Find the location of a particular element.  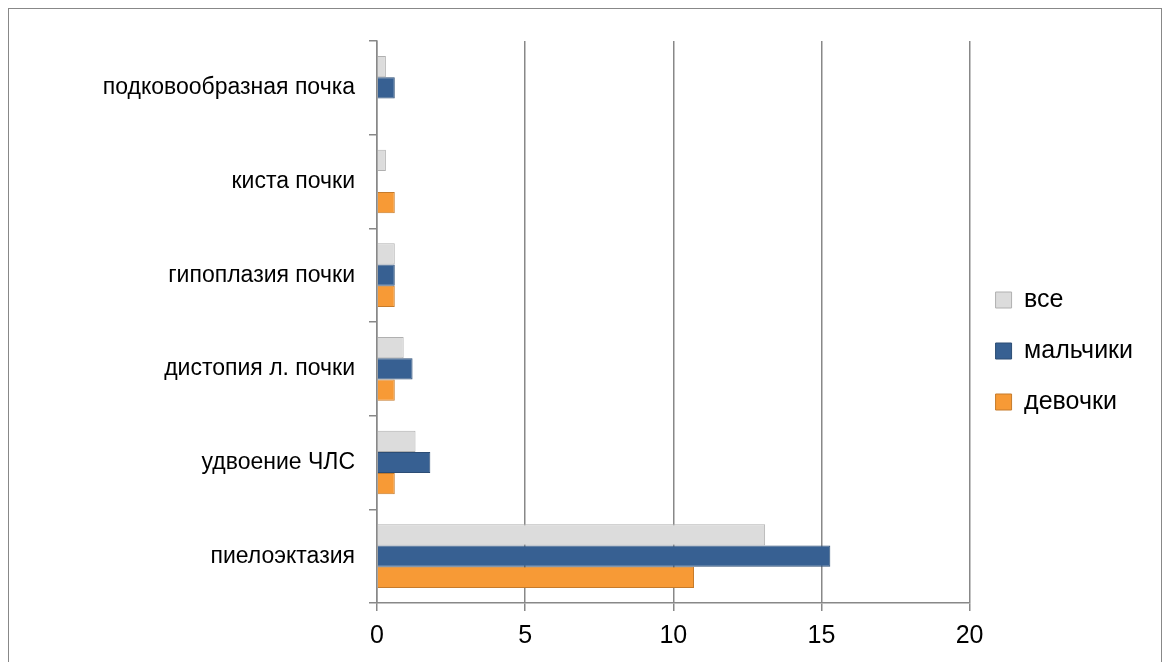

y-tick-label: гипоплазия почки is located at coordinates (261, 273).